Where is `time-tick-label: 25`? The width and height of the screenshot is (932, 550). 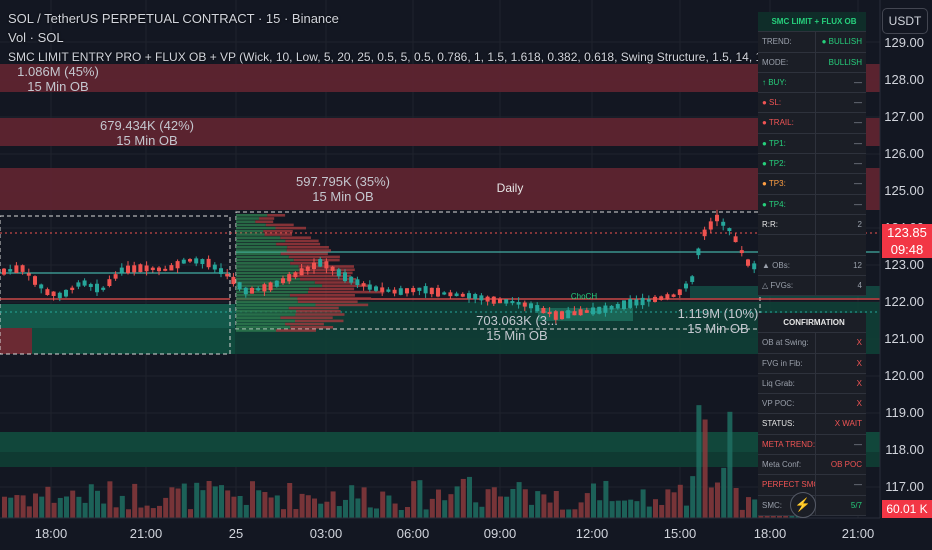 time-tick-label: 25 is located at coordinates (236, 533).